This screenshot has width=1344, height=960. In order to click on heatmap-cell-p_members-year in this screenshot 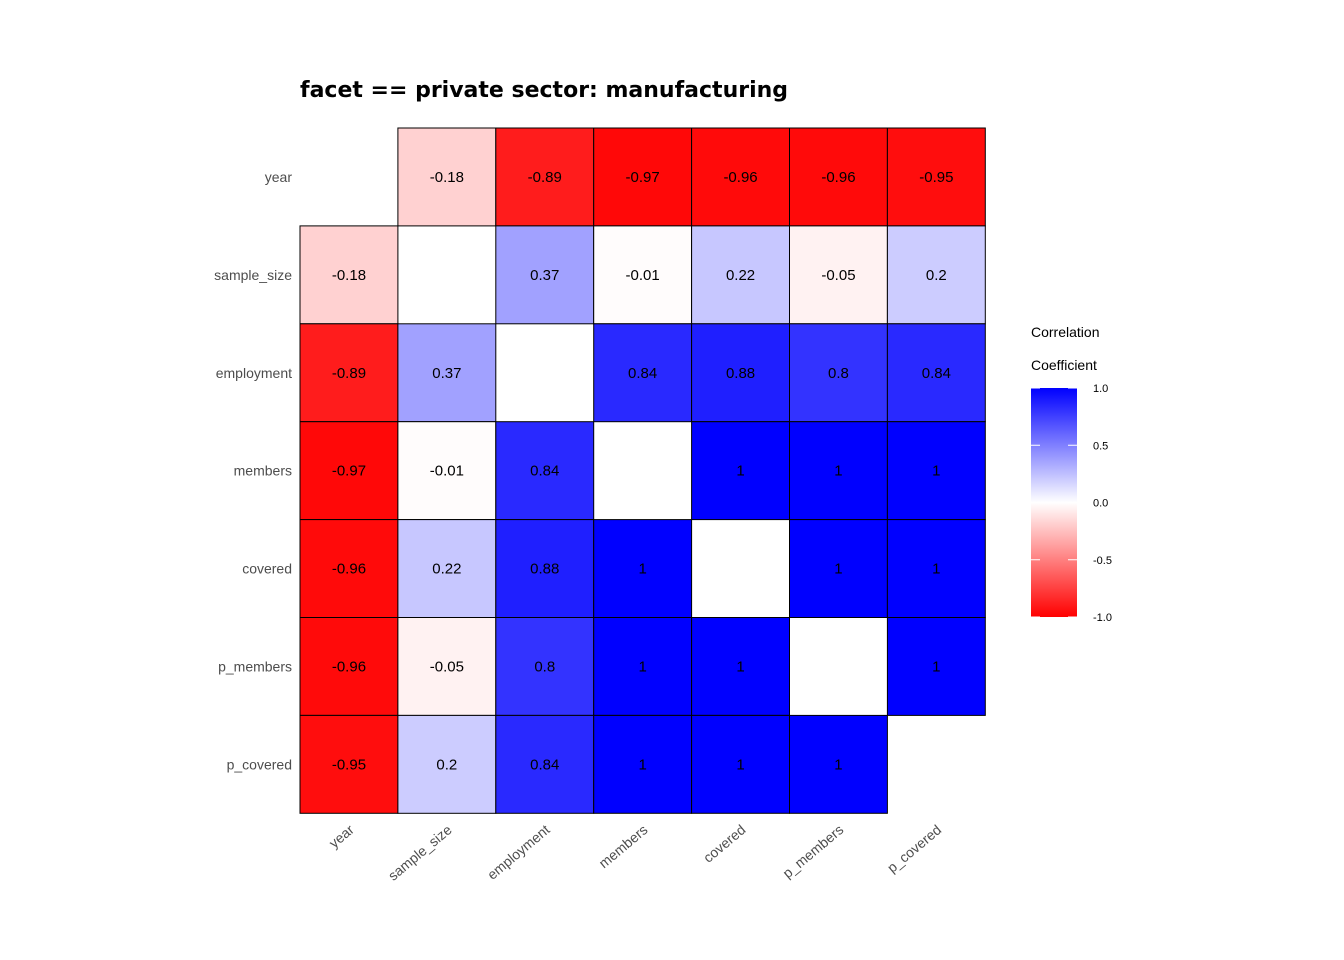, I will do `click(349, 666)`.